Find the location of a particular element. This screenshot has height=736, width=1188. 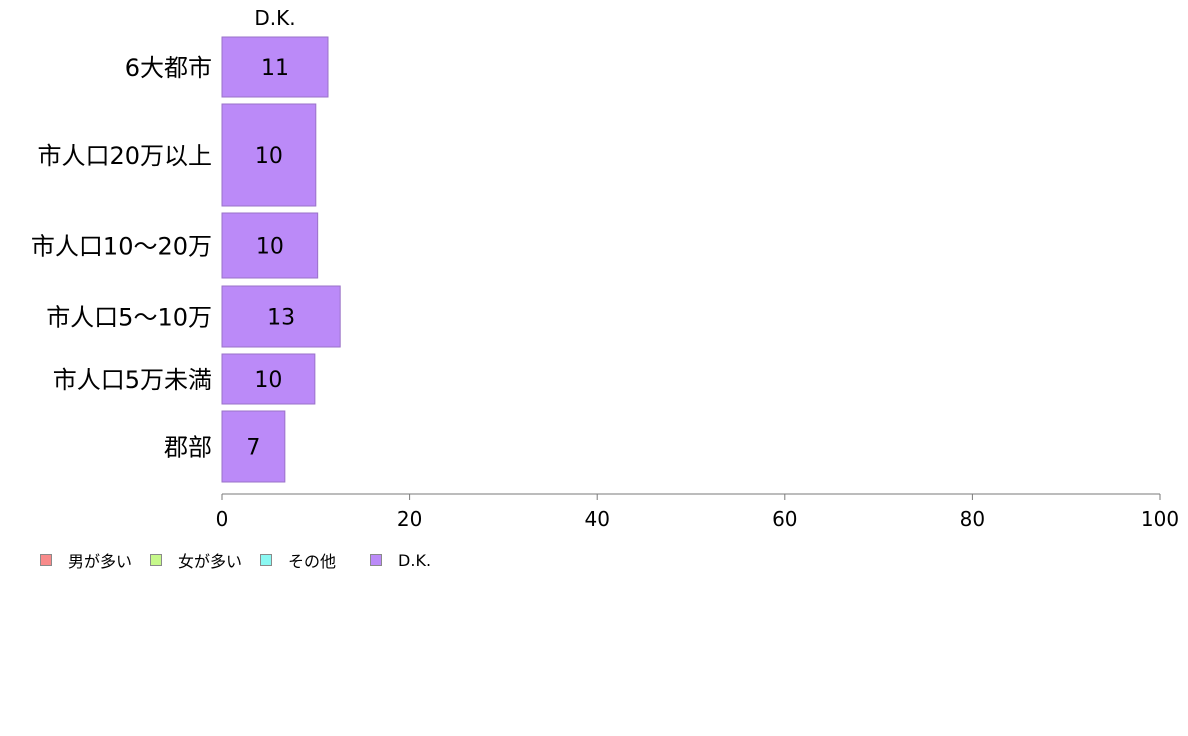

x-tick-label: 0 is located at coordinates (222, 519).